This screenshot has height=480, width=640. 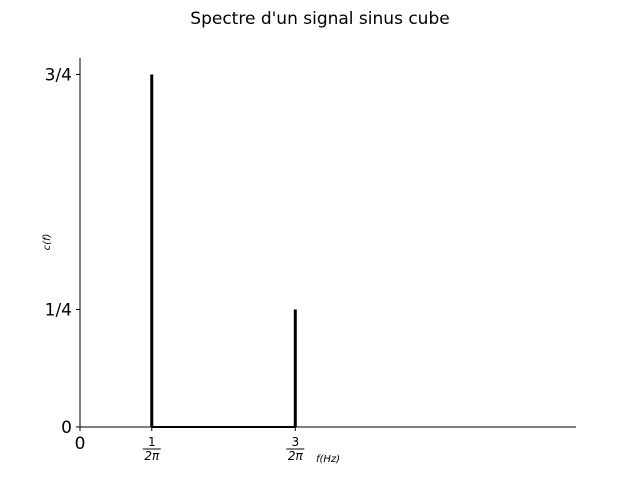 What do you see at coordinates (319, 19) in the screenshot?
I see `chart-title: Spectre d'un signal sinus cube` at bounding box center [319, 19].